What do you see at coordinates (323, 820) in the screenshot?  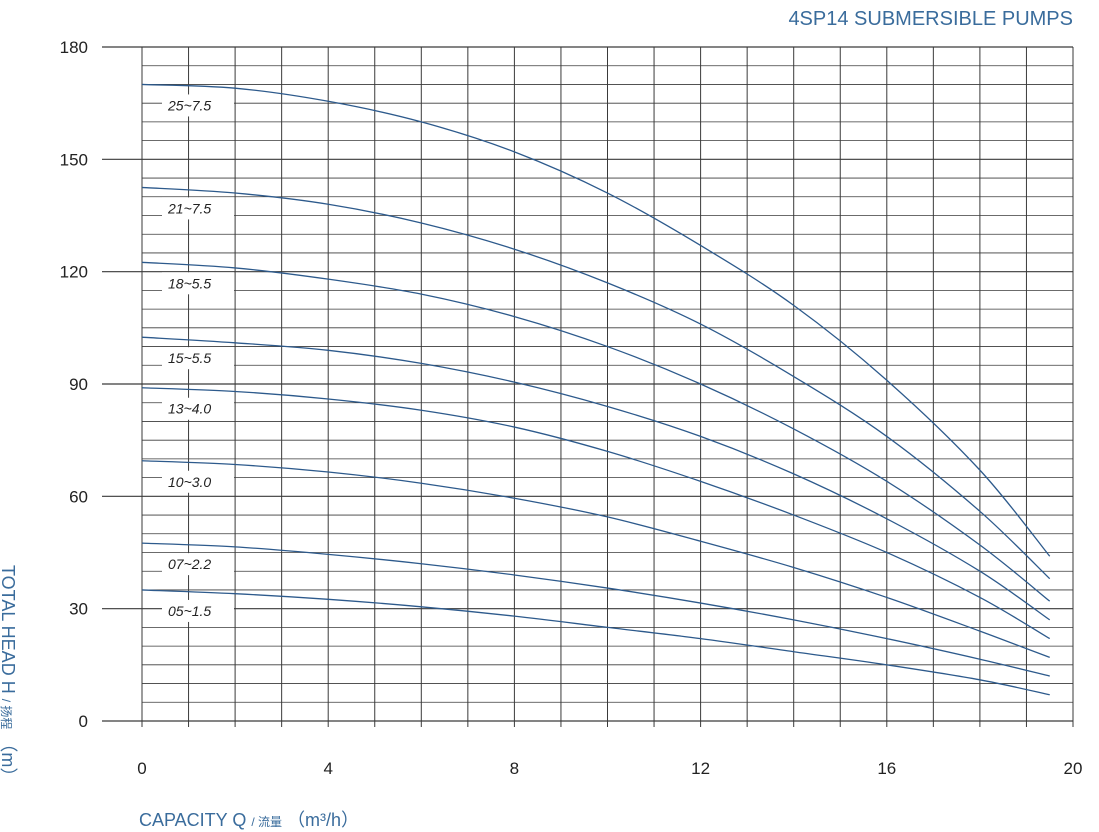 I see `x-axis-label-unit: （m³/h）` at bounding box center [323, 820].